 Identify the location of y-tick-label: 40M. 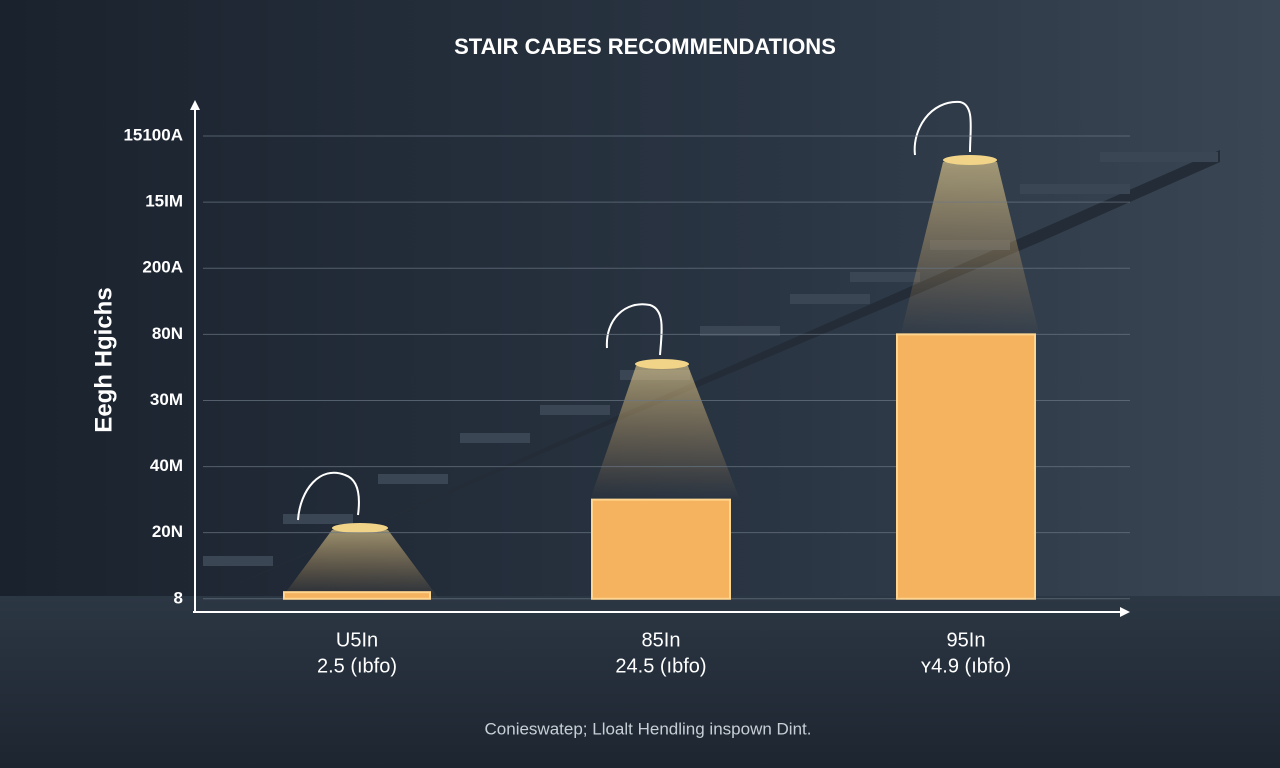
(166, 465).